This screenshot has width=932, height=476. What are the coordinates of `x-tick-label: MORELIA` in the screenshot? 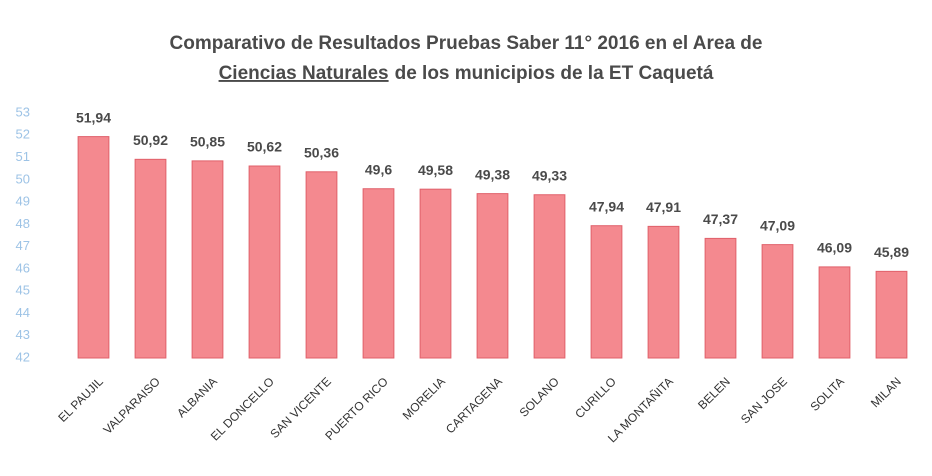 It's located at (424, 398).